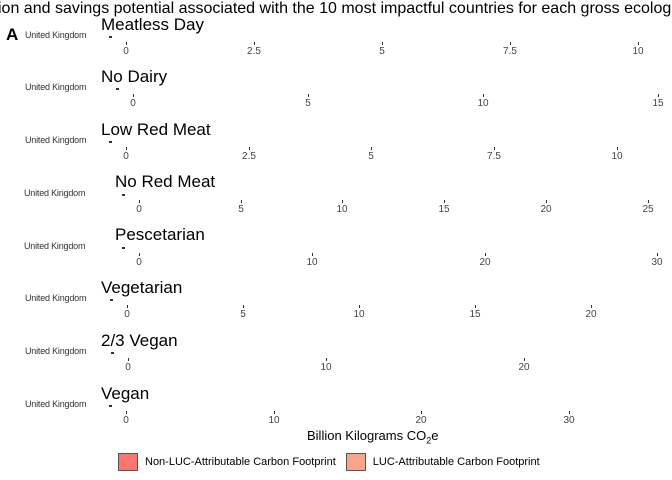 This screenshot has width=672, height=480. What do you see at coordinates (156, 129) in the screenshot?
I see `panel-title-low-red-meat: Low Red Meat` at bounding box center [156, 129].